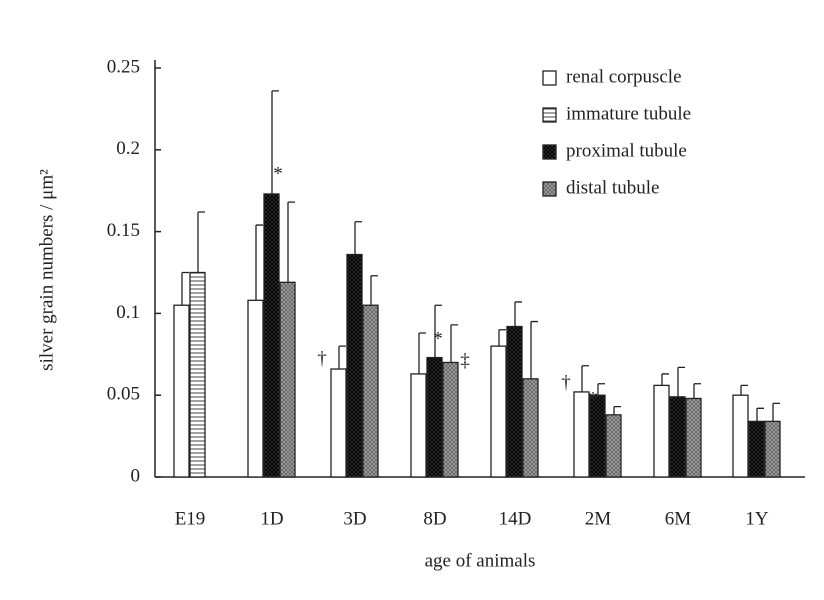  Describe the element at coordinates (190, 518) in the screenshot. I see `x-tick-label: E19` at that location.